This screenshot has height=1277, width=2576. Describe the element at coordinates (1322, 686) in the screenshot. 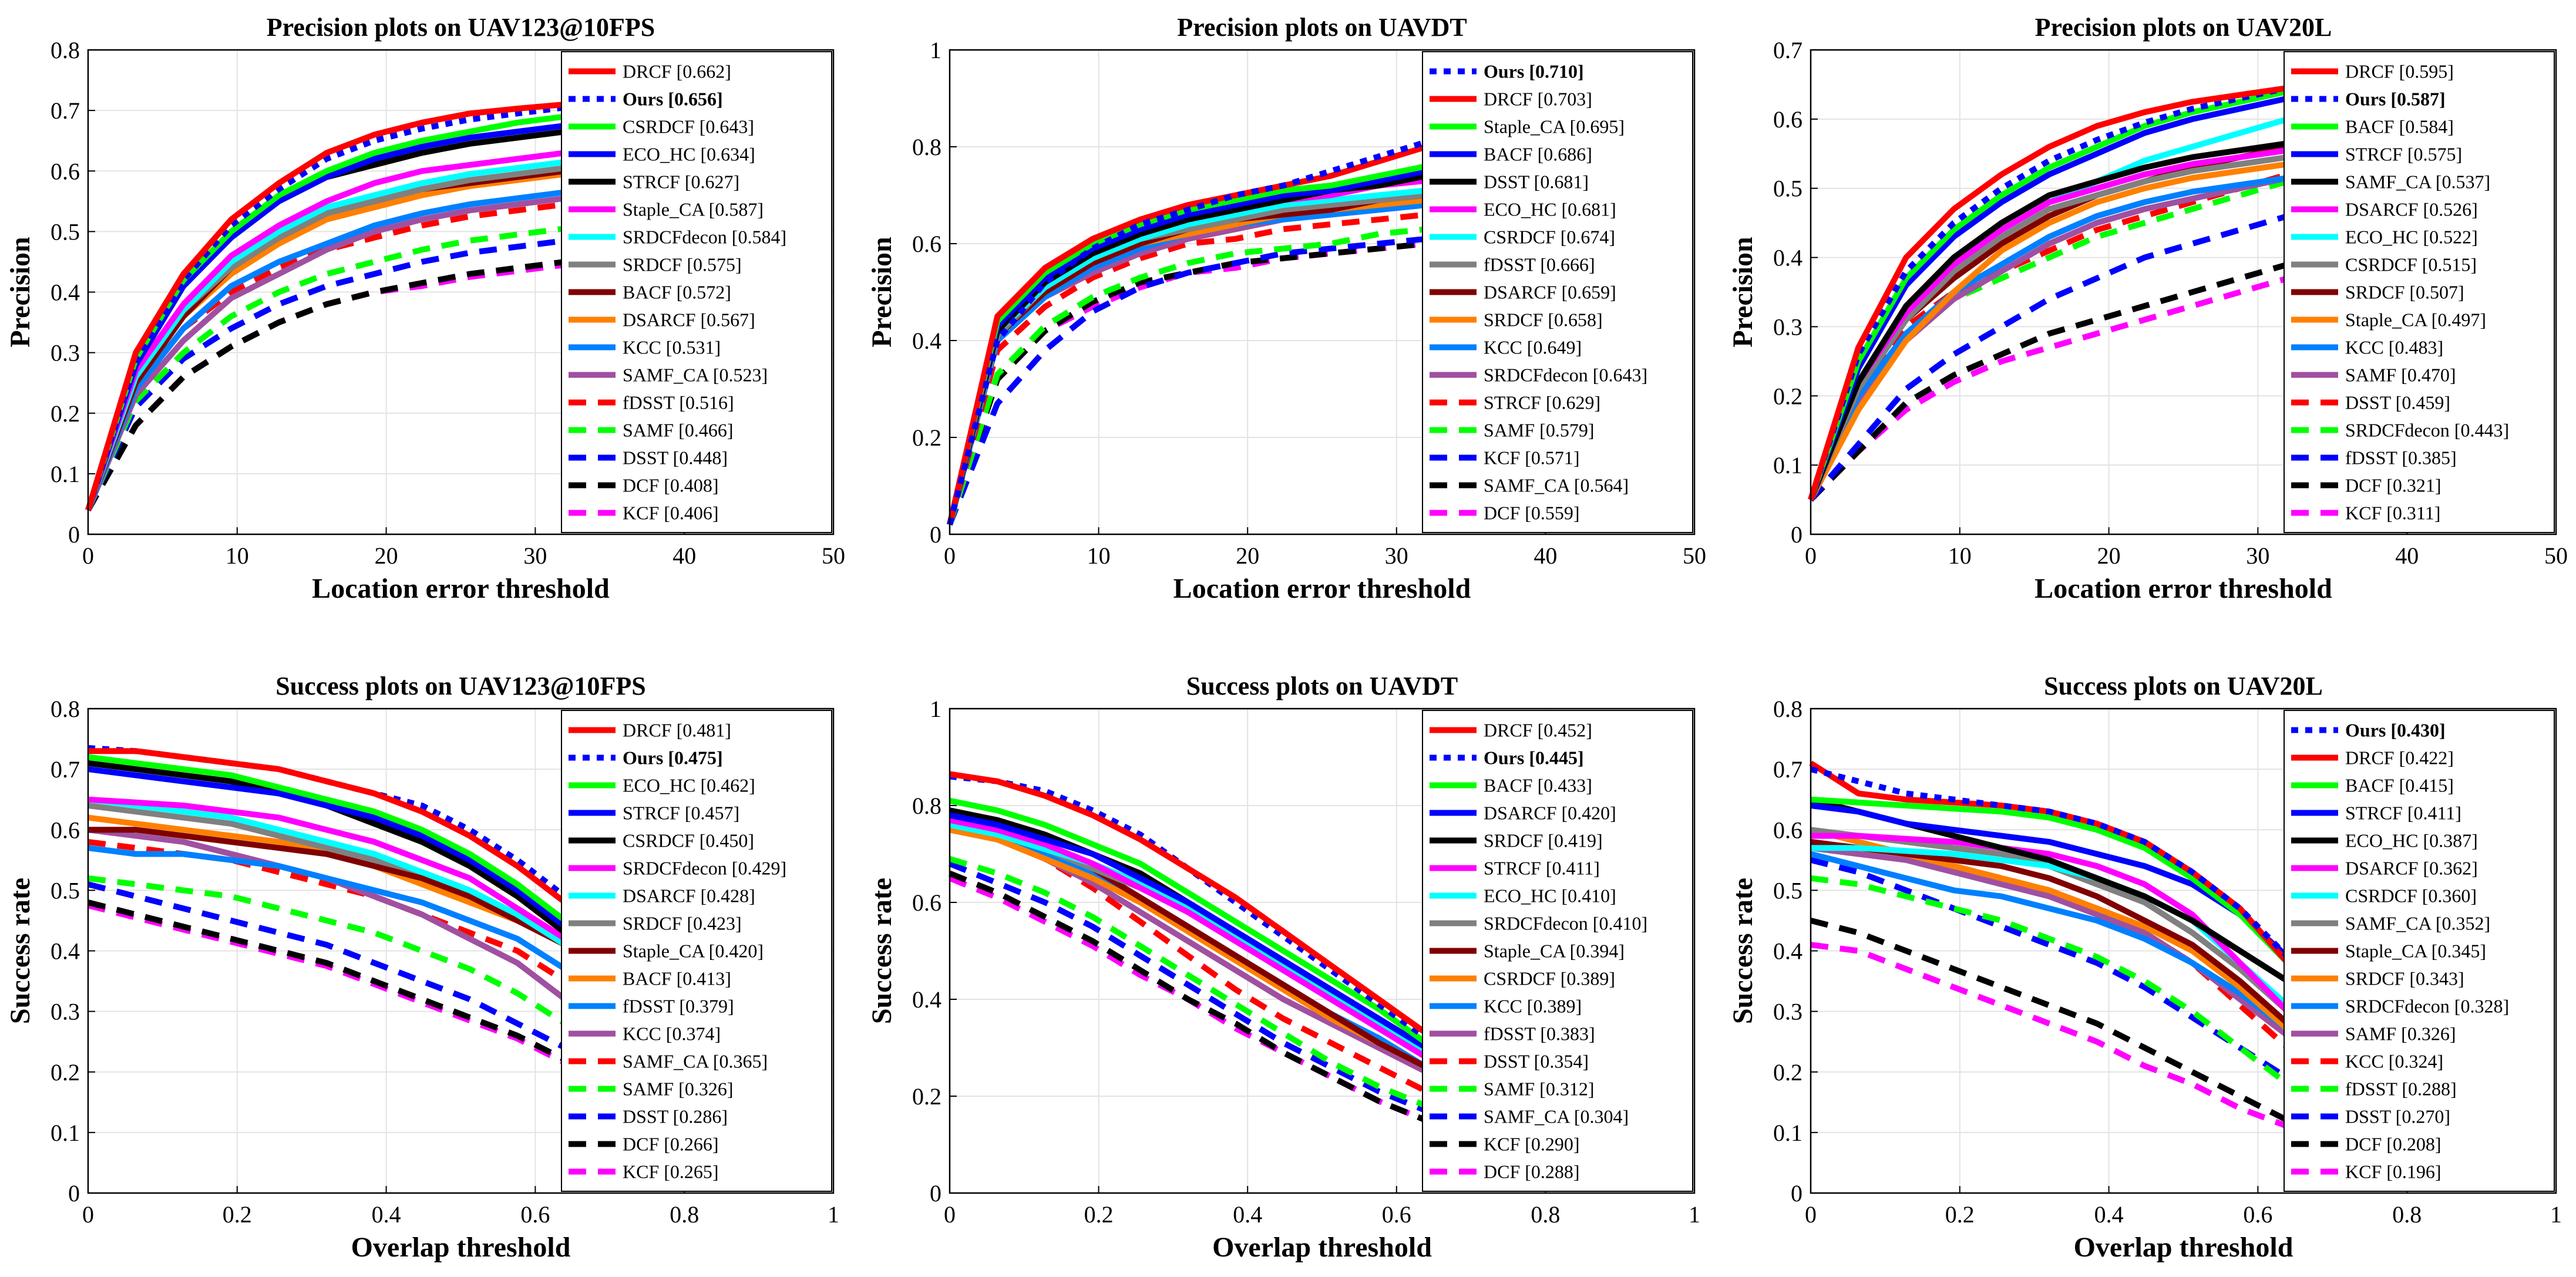

I see `chart-title: Success plots on UAVDT` at that location.